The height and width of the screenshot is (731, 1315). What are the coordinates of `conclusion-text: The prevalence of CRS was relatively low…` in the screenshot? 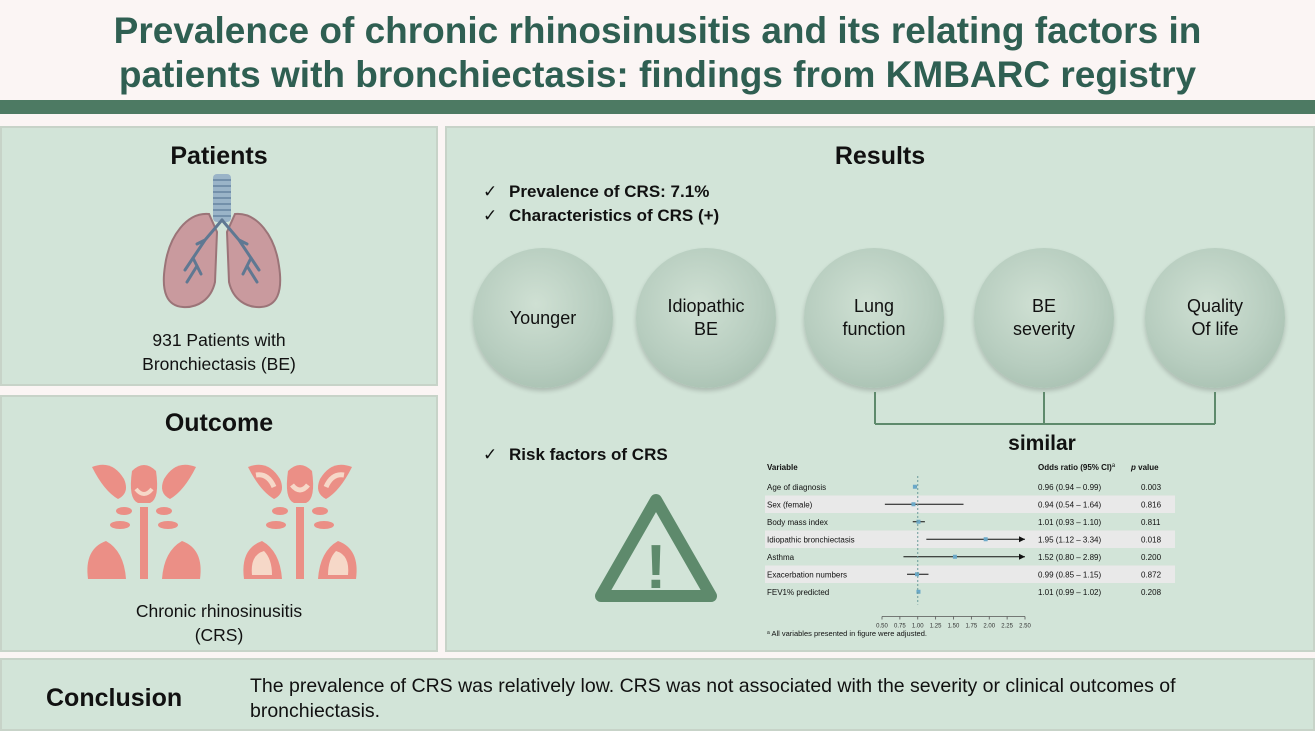 It's located at (713, 698).